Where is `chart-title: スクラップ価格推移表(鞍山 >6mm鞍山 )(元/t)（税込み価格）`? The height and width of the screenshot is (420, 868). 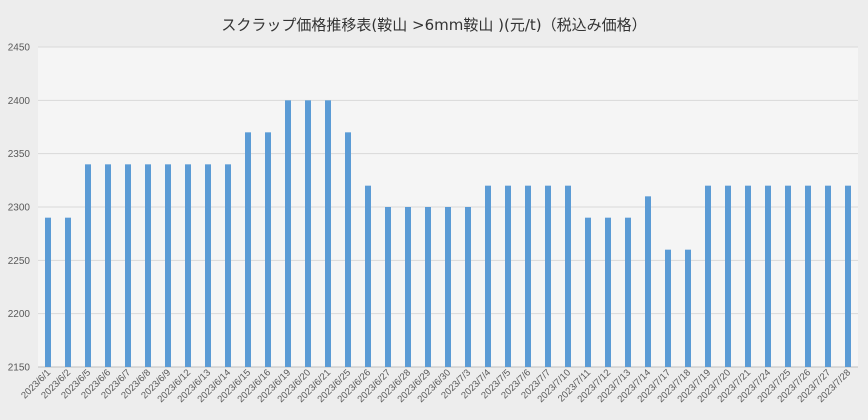
chart-title: スクラップ価格推移表(鞍山 >6mm鞍山 )(元/t)（税込み価格） is located at coordinates (434, 25).